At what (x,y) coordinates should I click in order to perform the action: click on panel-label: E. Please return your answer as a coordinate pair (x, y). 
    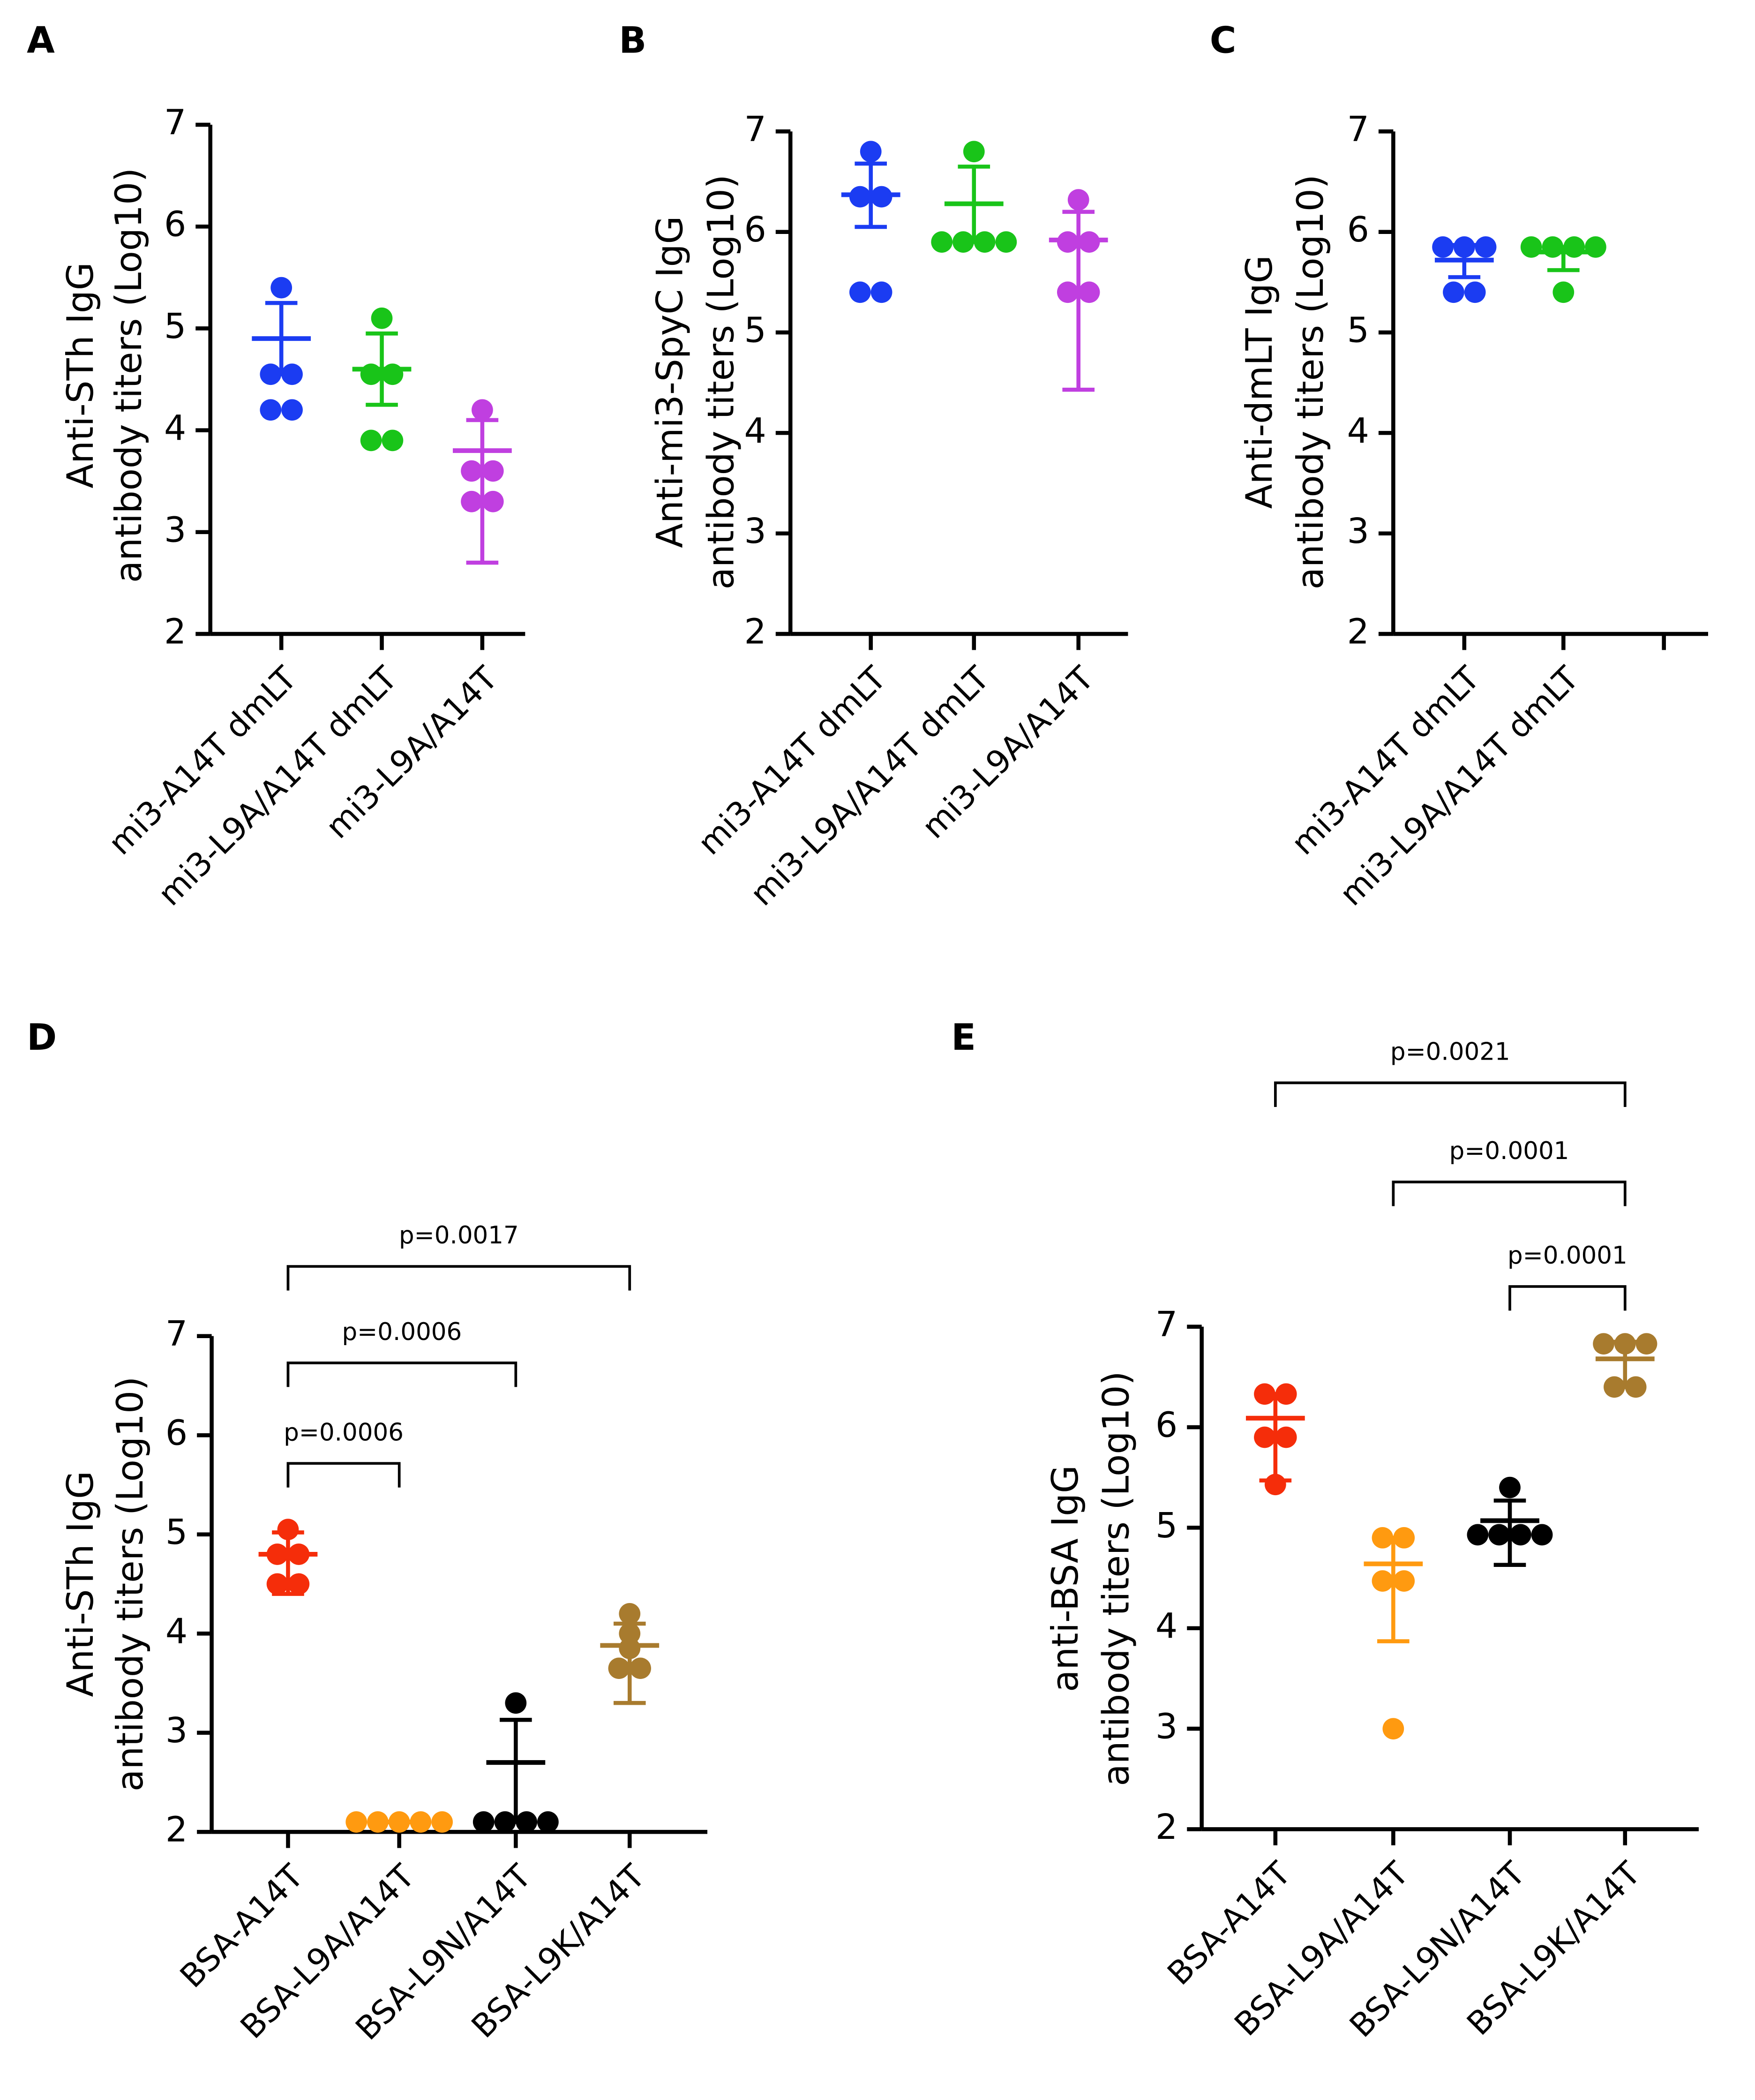
    Looking at the image, I should click on (963, 1037).